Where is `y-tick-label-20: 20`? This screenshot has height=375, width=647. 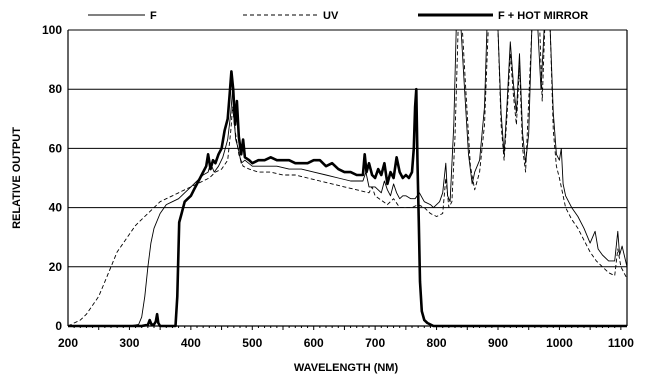 y-tick-label-20: 20 is located at coordinates (56, 267).